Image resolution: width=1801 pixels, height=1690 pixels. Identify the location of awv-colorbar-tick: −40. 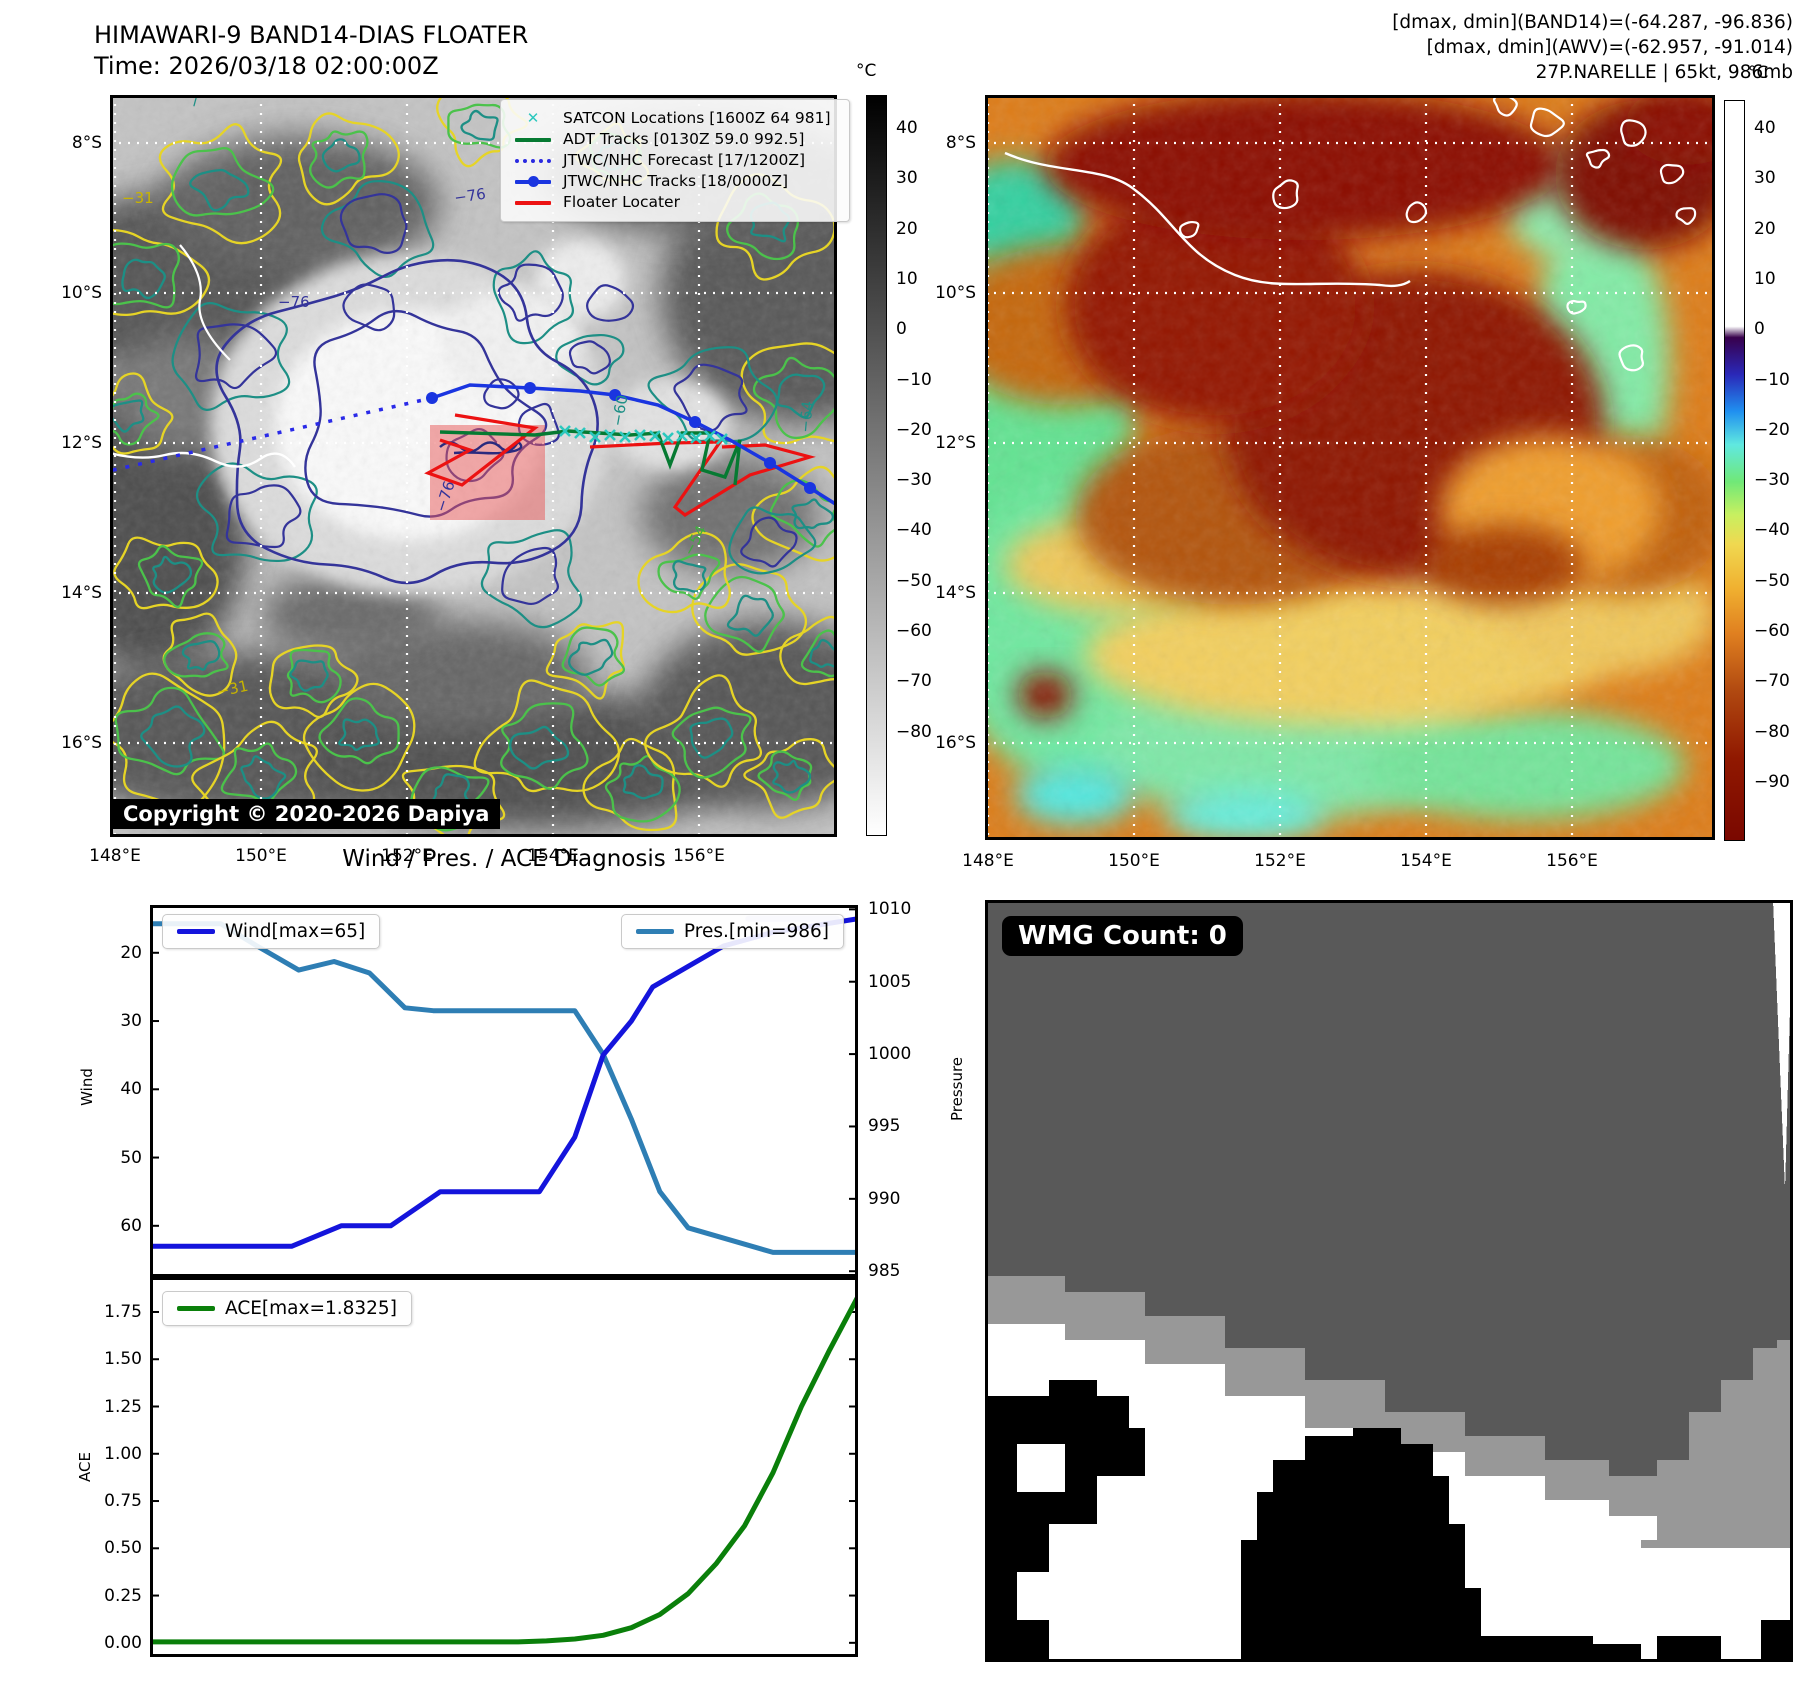
(1772, 530).